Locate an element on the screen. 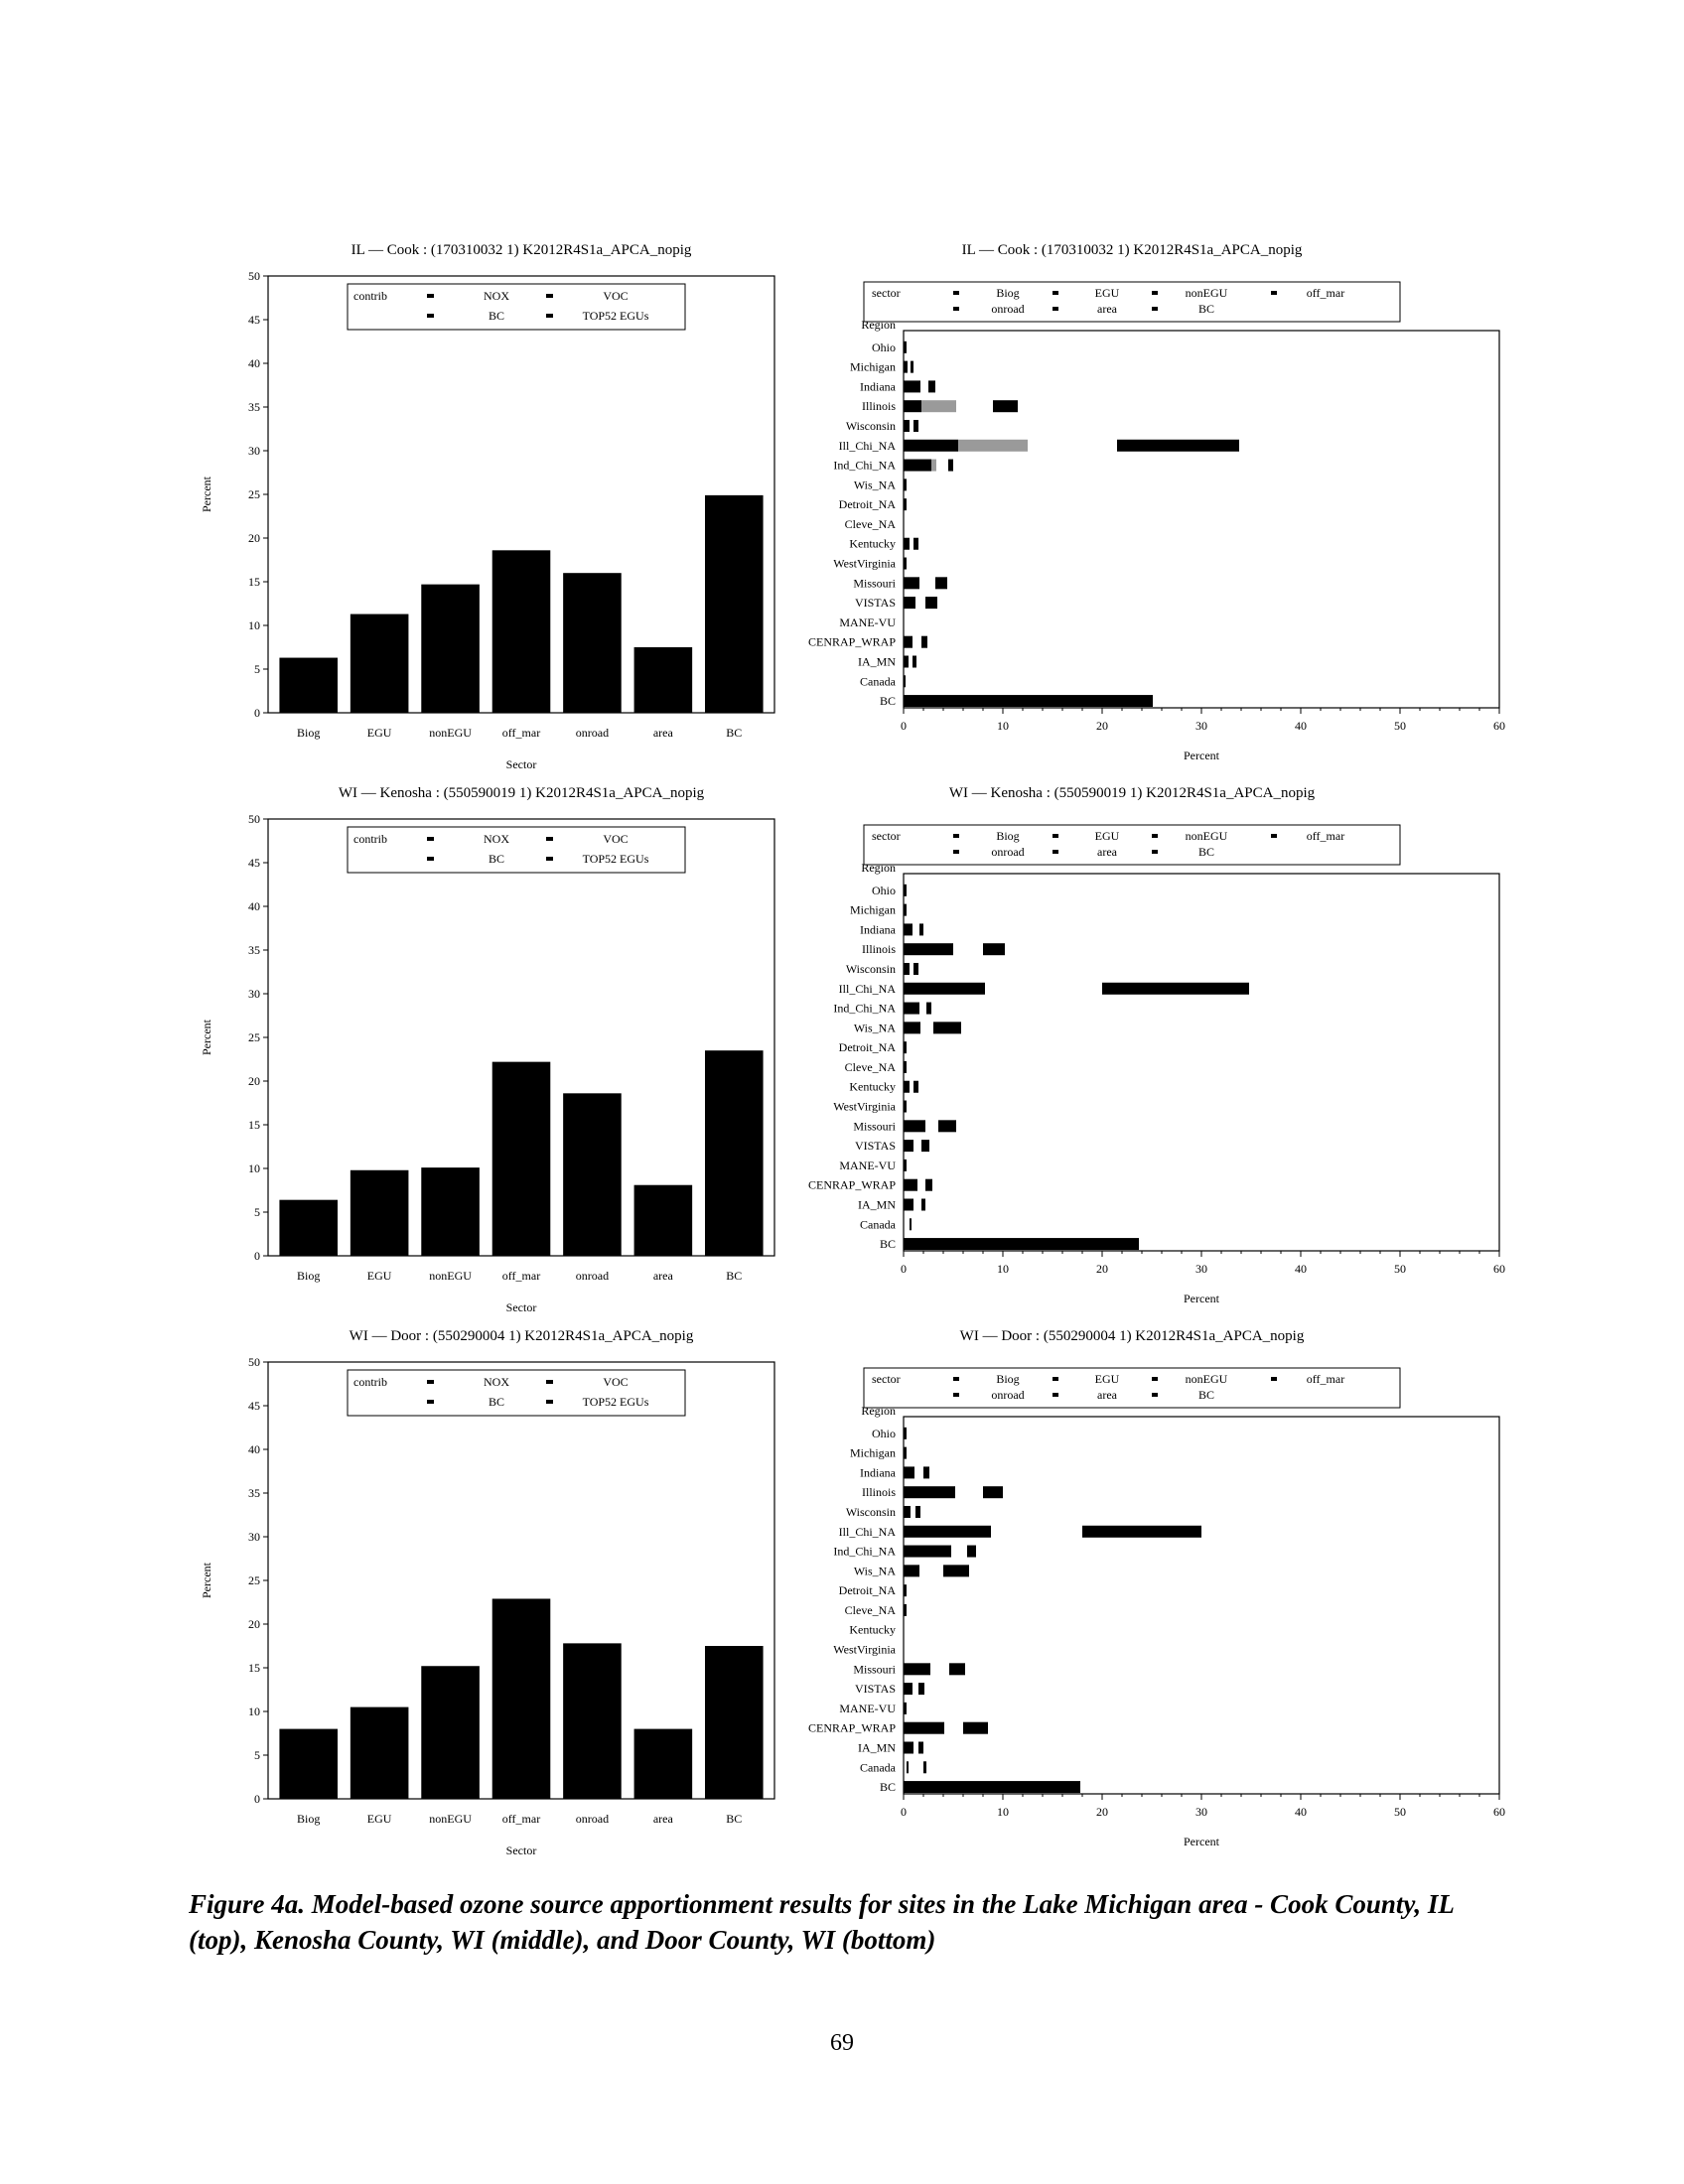 This screenshot has height=2184, width=1684. bar-area is located at coordinates (663, 1763).